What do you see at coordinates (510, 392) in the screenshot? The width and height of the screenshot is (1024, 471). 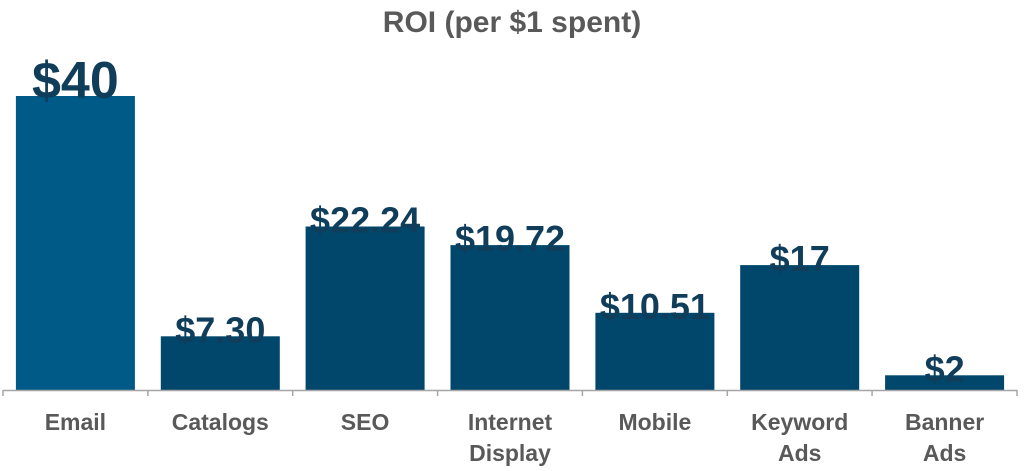 I see `x-axis` at bounding box center [510, 392].